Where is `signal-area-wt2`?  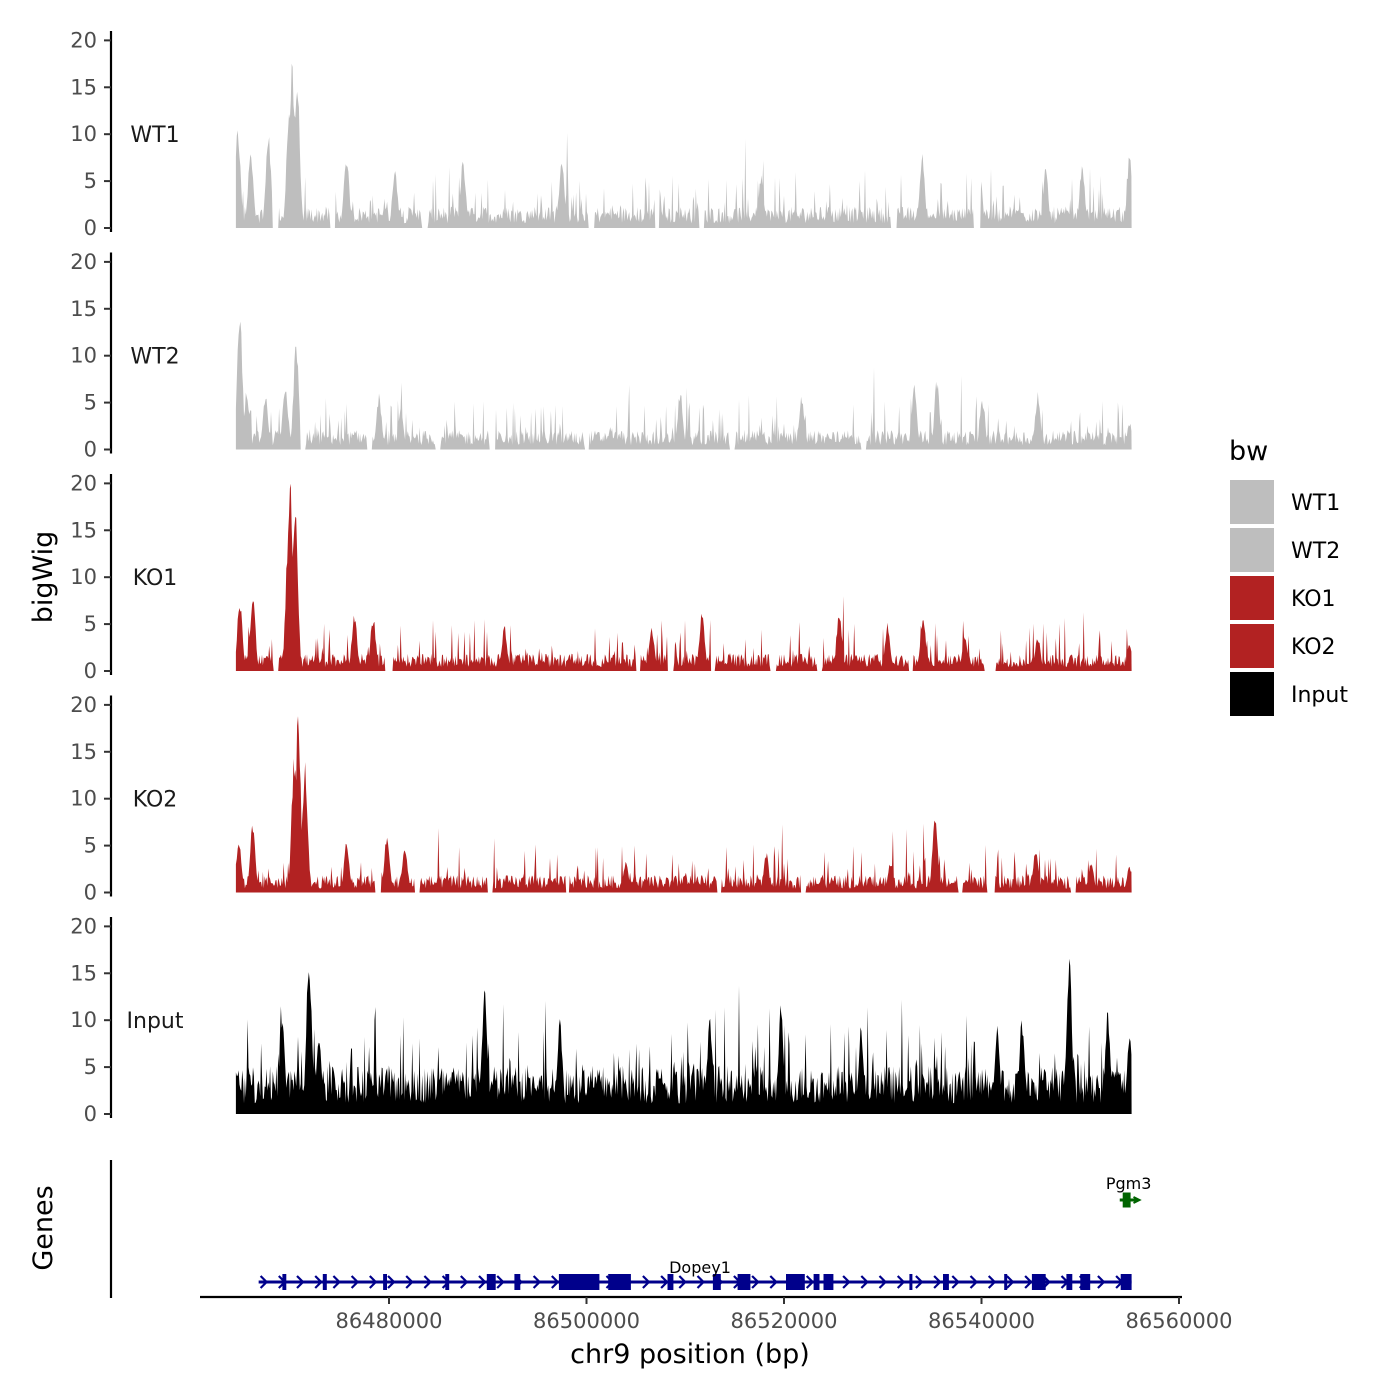 signal-area-wt2 is located at coordinates (683, 385).